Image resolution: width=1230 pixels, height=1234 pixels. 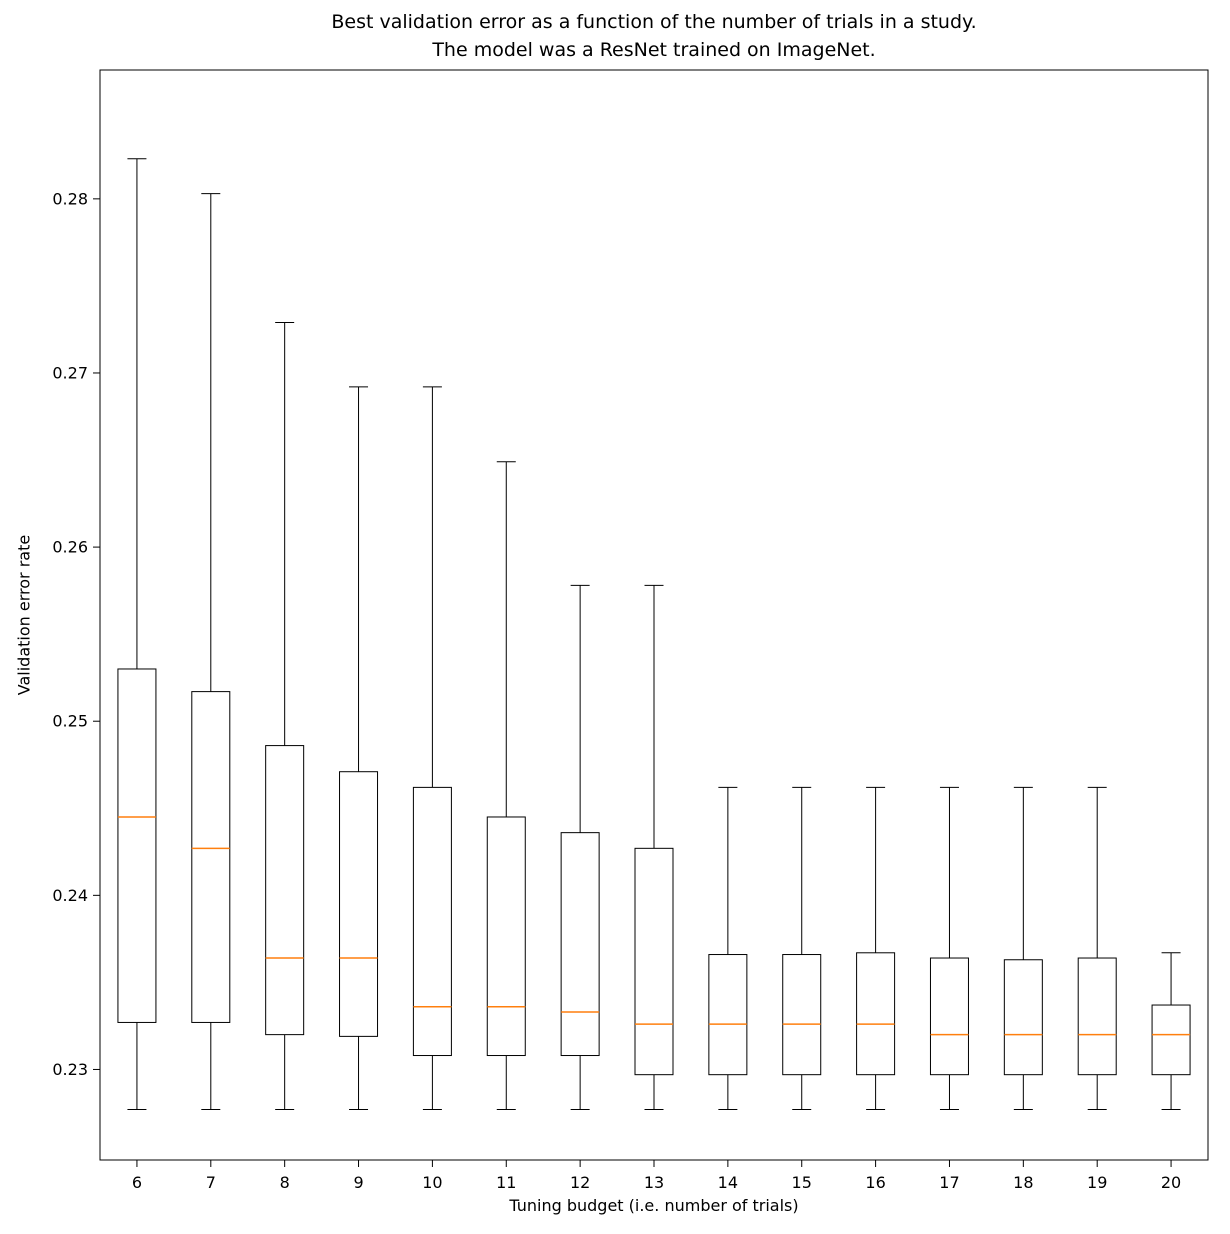 What do you see at coordinates (1097, 1182) in the screenshot?
I see `x-tick-label: 19` at bounding box center [1097, 1182].